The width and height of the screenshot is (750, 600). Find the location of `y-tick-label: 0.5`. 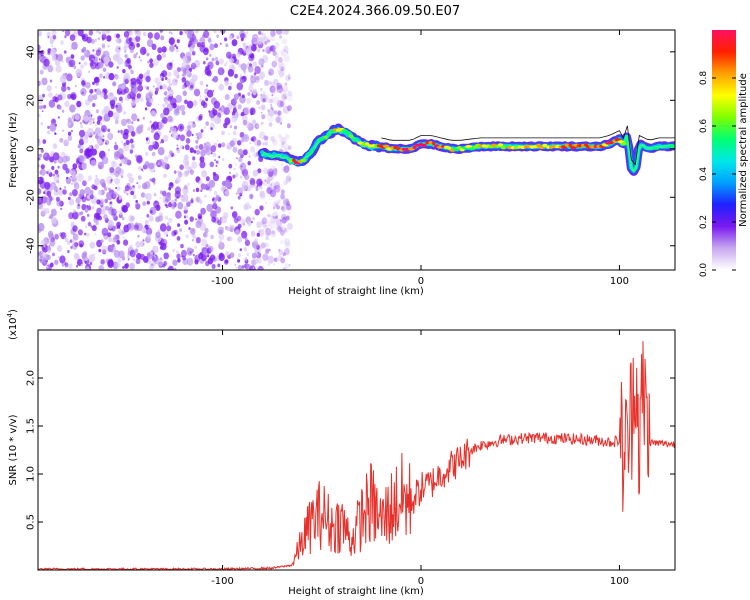

y-tick-label: 0.5 is located at coordinates (31, 522).